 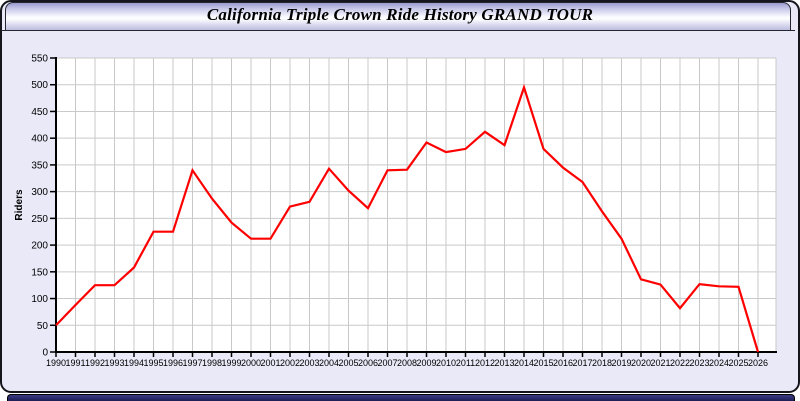 I want to click on x-tick-label: 1999, so click(x=231, y=363).